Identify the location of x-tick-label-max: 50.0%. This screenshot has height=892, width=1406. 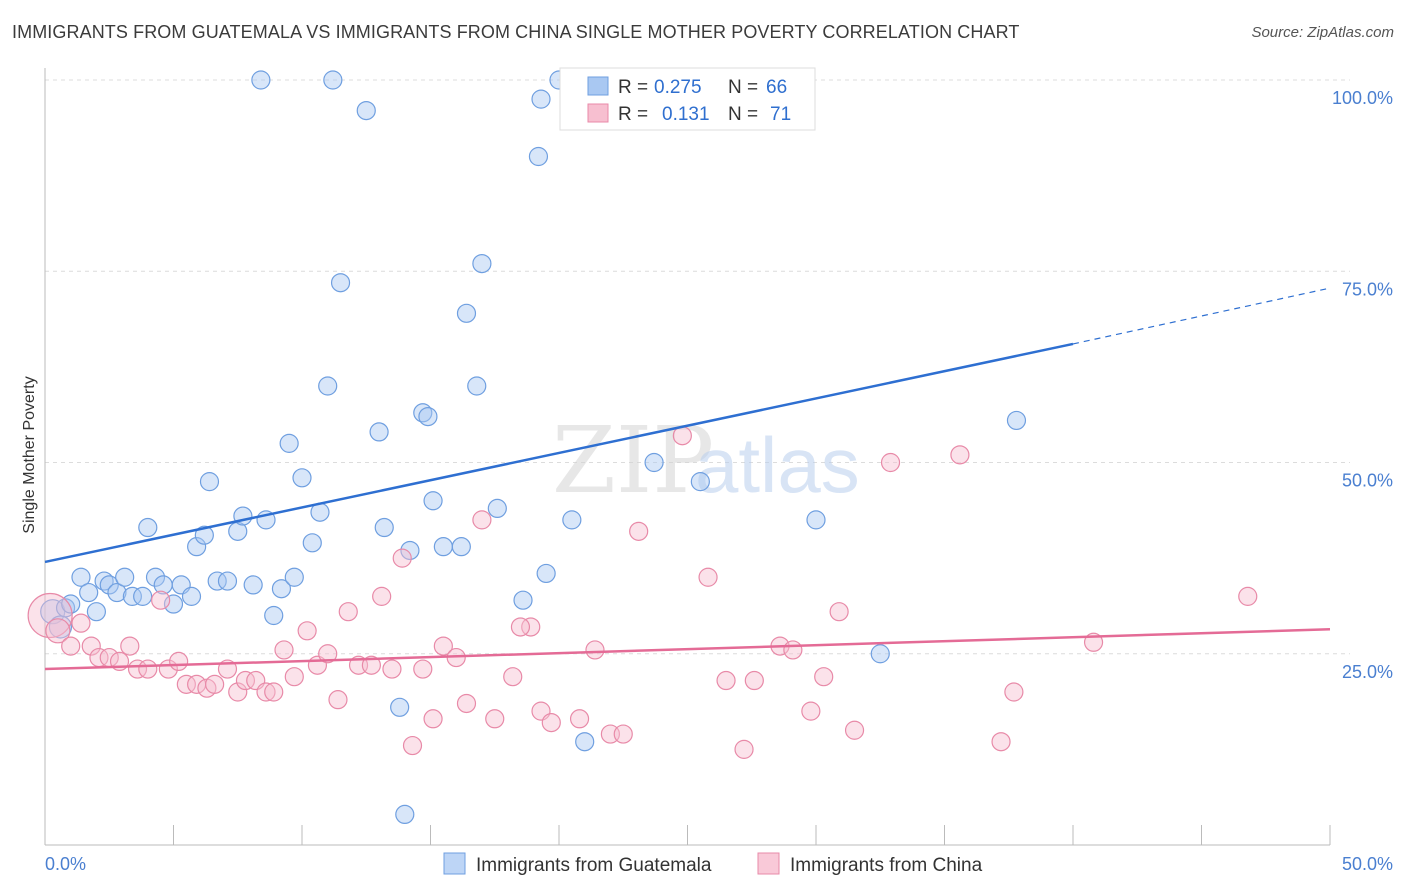
(1367, 864).